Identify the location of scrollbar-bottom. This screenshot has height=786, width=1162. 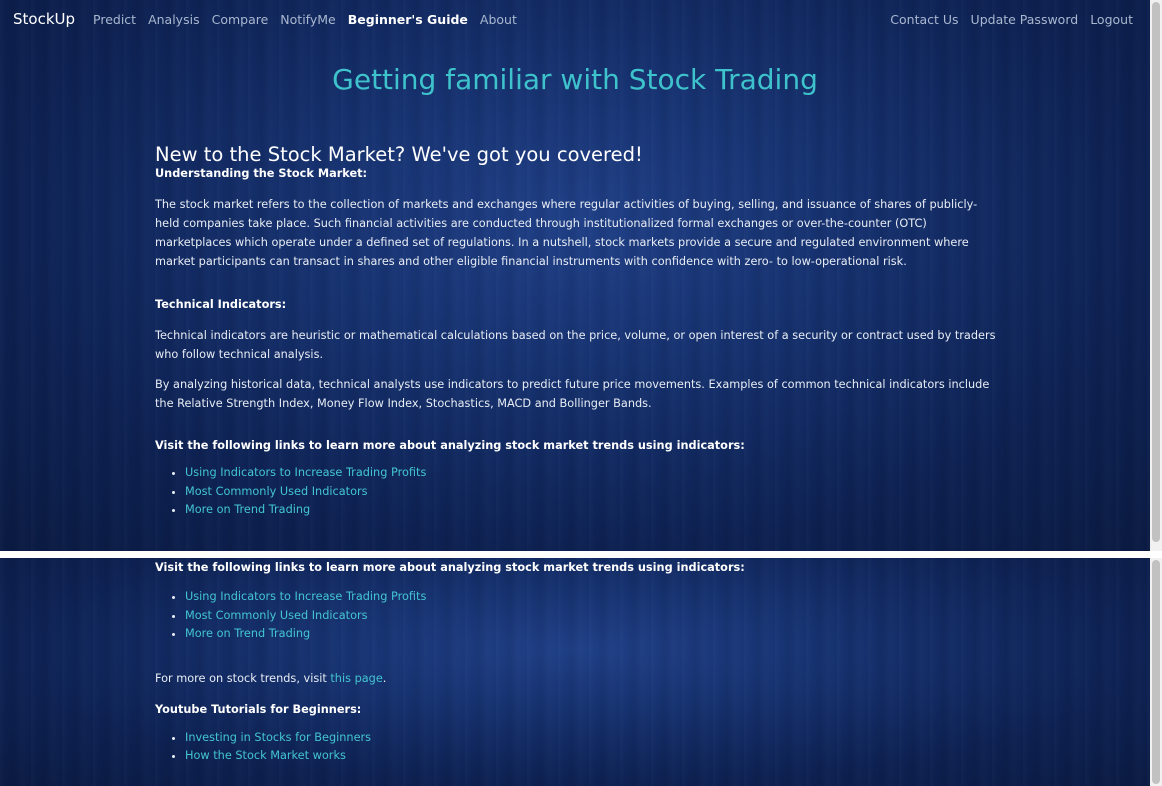
(1156, 672).